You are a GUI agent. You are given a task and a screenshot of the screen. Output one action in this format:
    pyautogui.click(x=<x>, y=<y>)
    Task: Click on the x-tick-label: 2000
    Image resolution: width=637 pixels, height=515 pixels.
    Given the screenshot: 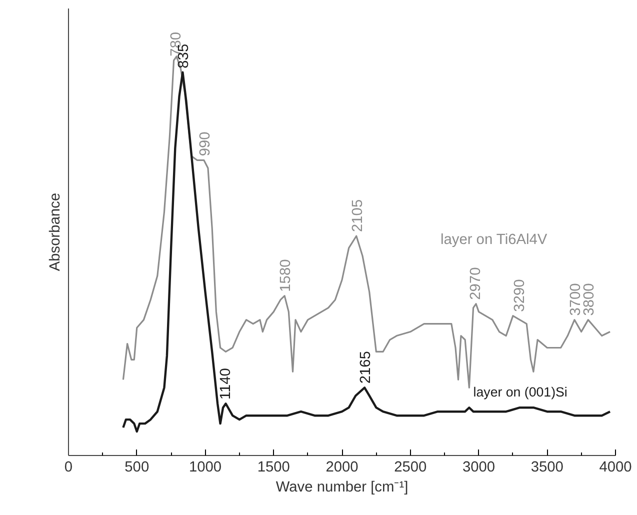 What is the action you would take?
    pyautogui.click(x=342, y=468)
    